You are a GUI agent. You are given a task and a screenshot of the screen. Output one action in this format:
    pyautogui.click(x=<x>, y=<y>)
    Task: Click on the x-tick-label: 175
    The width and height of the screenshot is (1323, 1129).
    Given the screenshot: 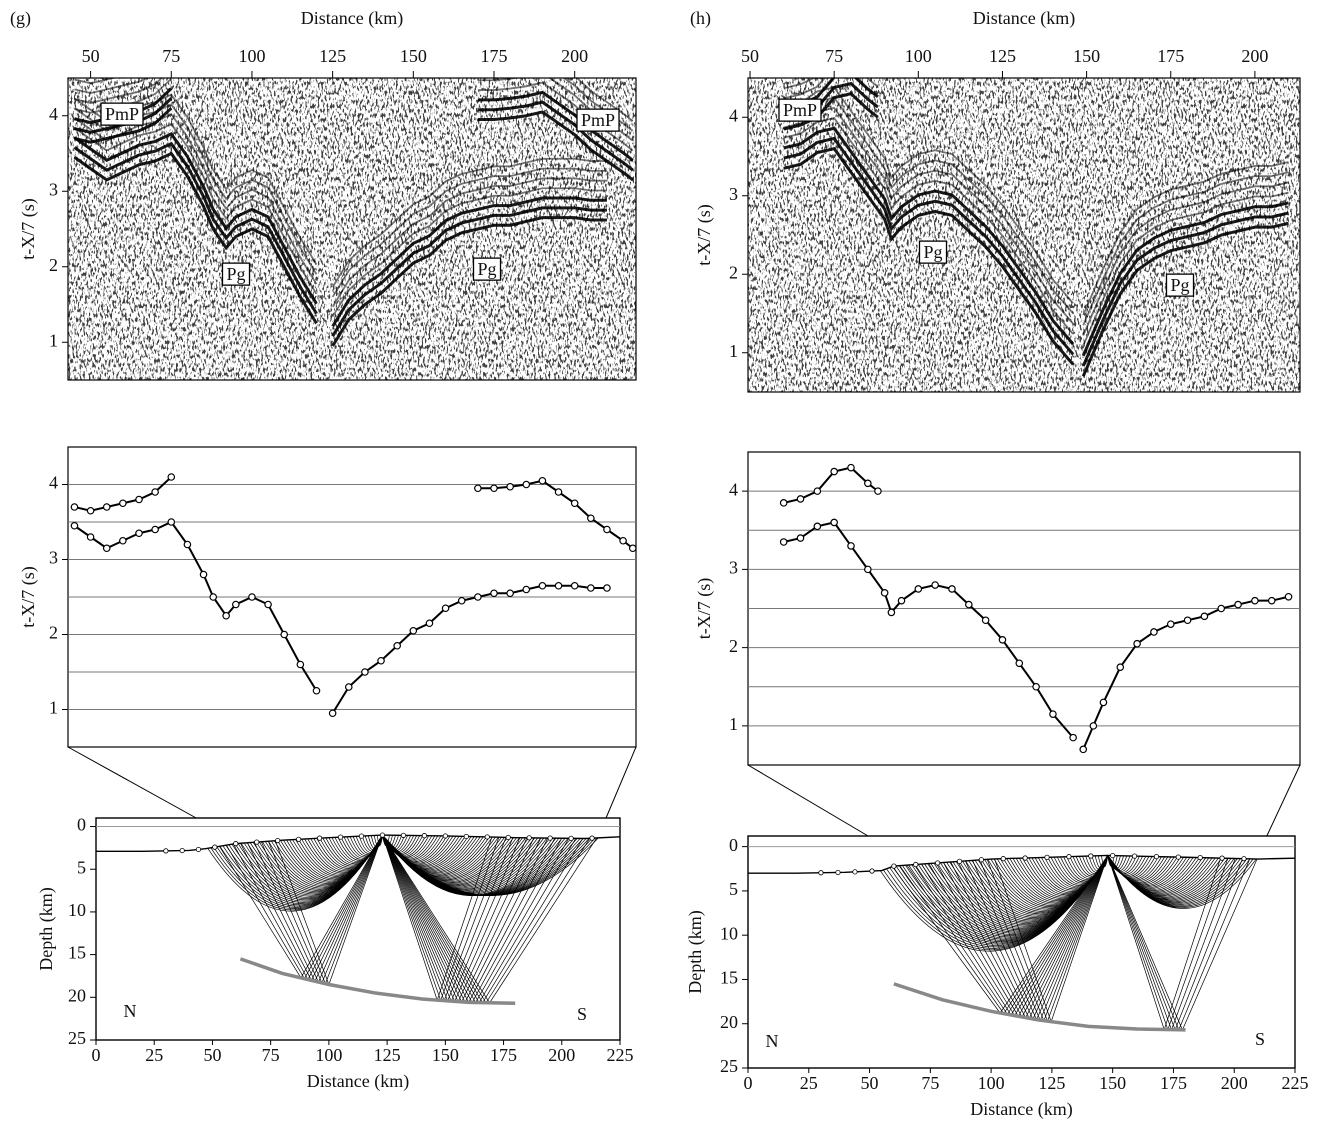 What is the action you would take?
    pyautogui.click(x=1173, y=1083)
    